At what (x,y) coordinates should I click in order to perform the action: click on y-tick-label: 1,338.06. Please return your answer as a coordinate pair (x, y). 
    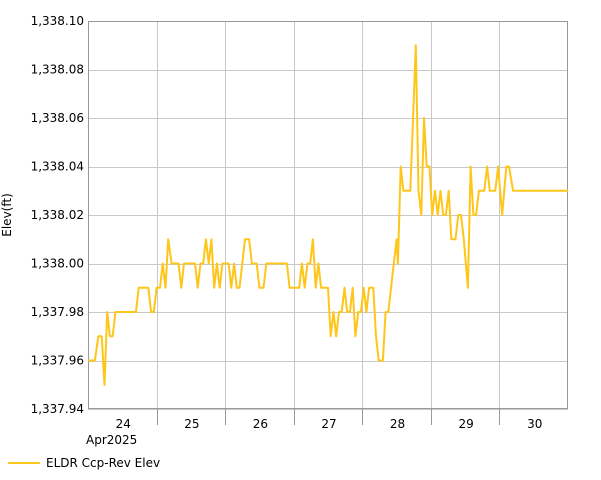
    Looking at the image, I should click on (57, 118).